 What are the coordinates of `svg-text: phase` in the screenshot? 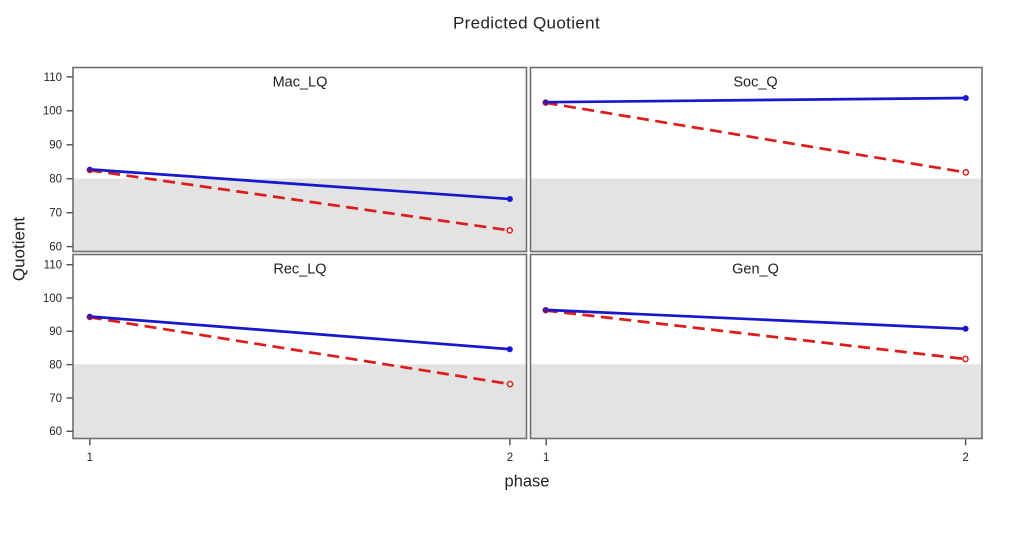 It's located at (527, 482).